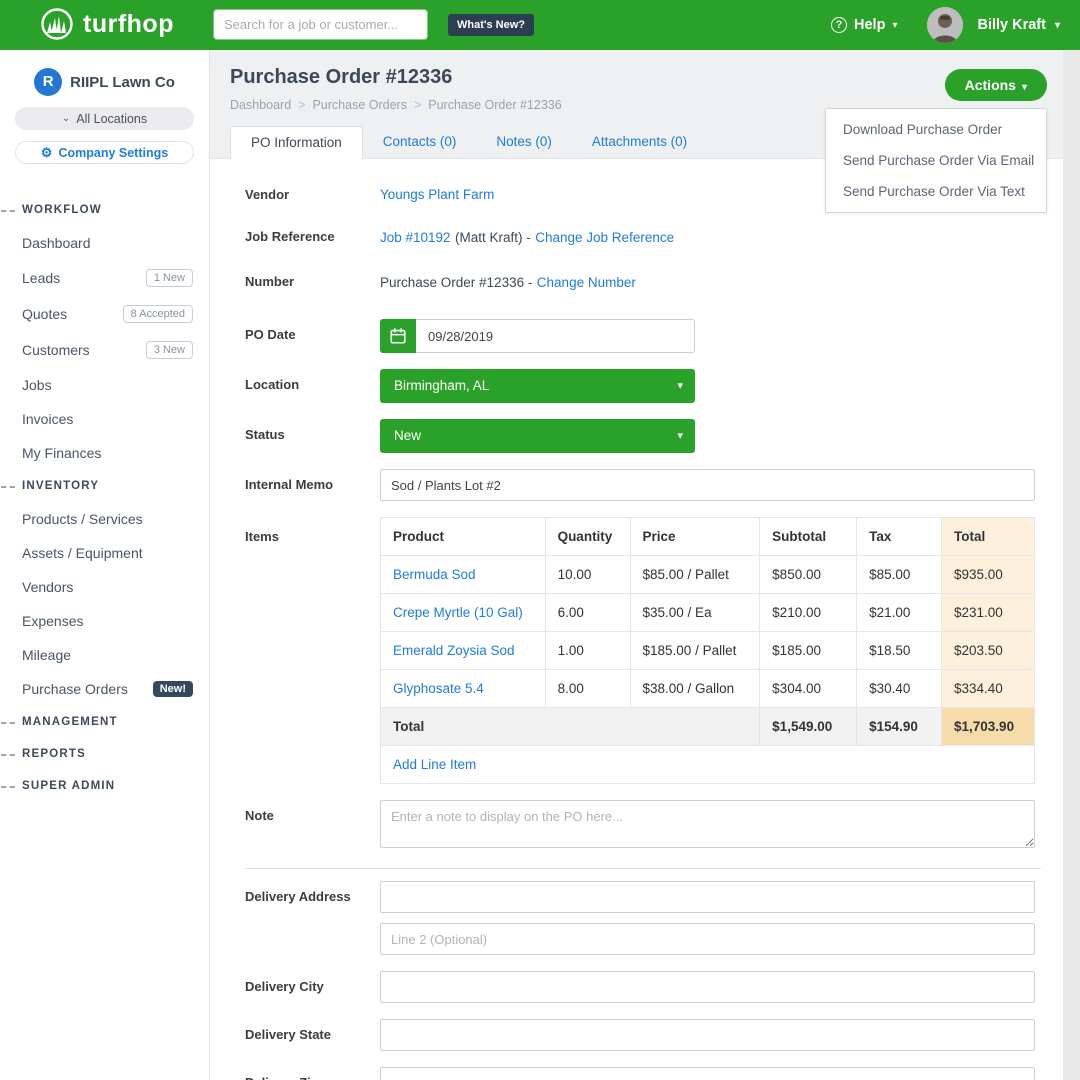  What do you see at coordinates (463, 536) in the screenshot?
I see `col-product: Product` at bounding box center [463, 536].